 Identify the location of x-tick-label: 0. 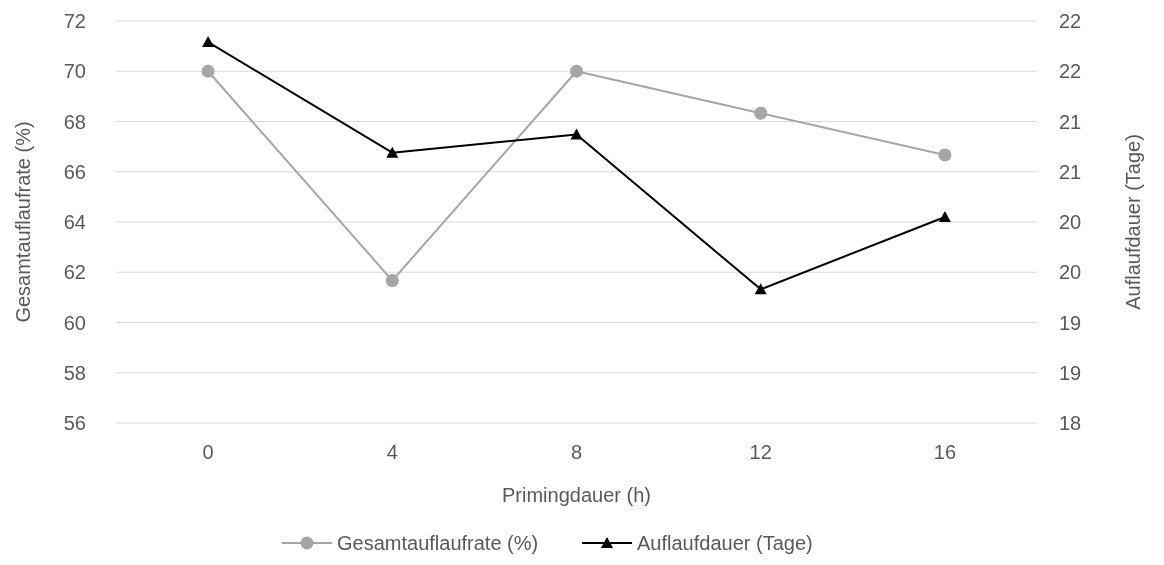
(208, 452).